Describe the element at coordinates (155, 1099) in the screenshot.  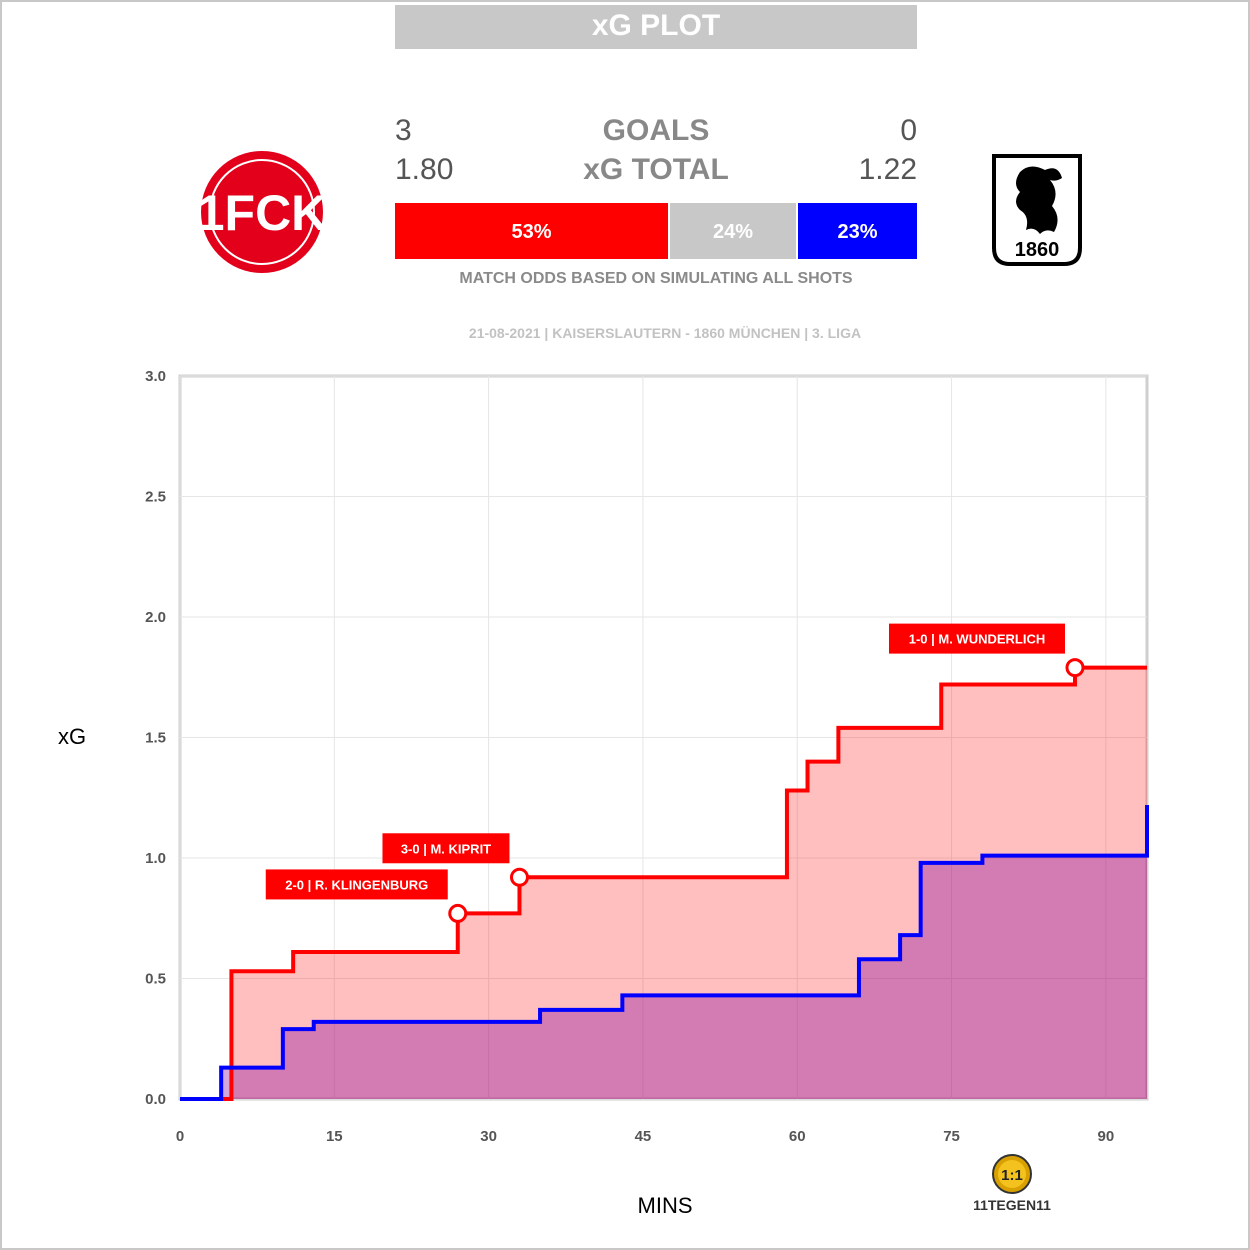
I see `y-tick-label: 0.0` at that location.